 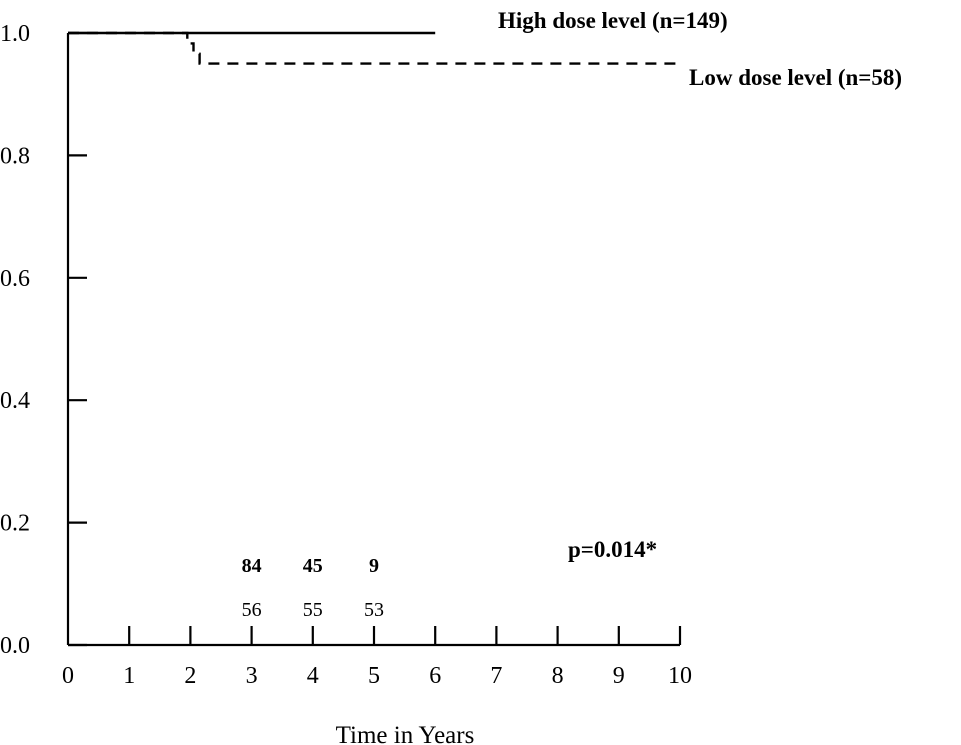 What do you see at coordinates (252, 676) in the screenshot?
I see `x-tick-label: 3` at bounding box center [252, 676].